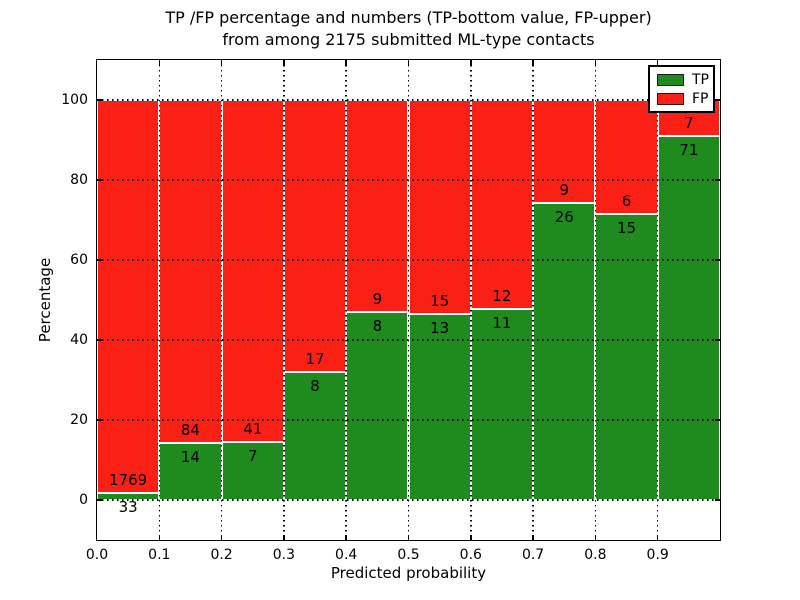  I want to click on x-tick-label: 0.6, so click(470, 555).